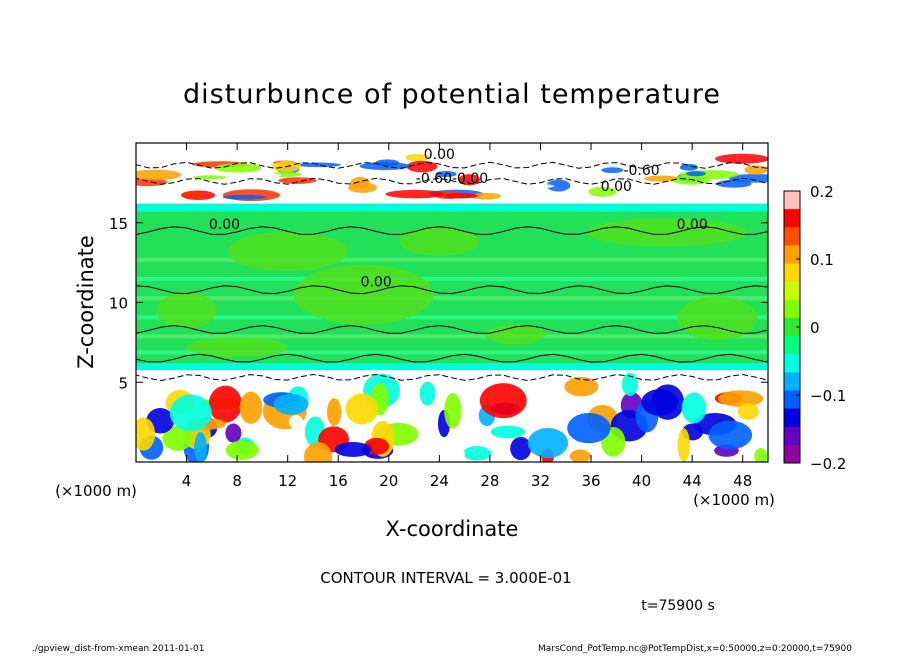 This screenshot has width=904, height=658. Describe the element at coordinates (692, 481) in the screenshot. I see `x-tick-label: 44` at that location.